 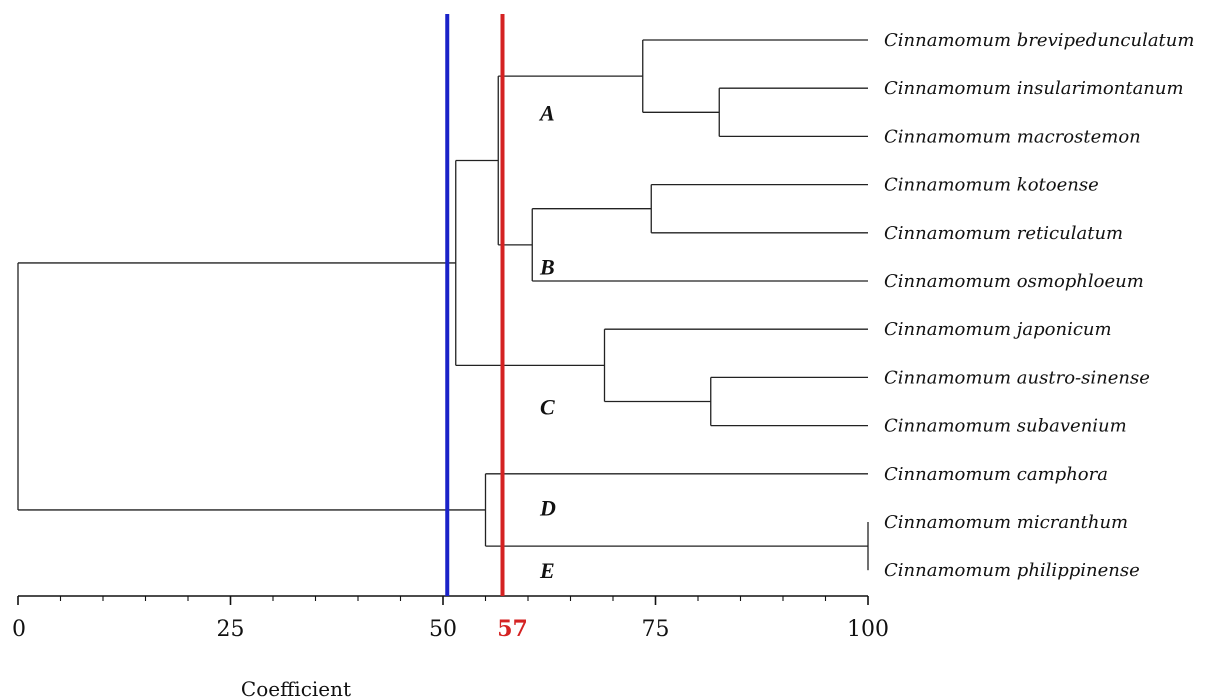 What do you see at coordinates (443, 629) in the screenshot?
I see `x-tick-label: 50` at bounding box center [443, 629].